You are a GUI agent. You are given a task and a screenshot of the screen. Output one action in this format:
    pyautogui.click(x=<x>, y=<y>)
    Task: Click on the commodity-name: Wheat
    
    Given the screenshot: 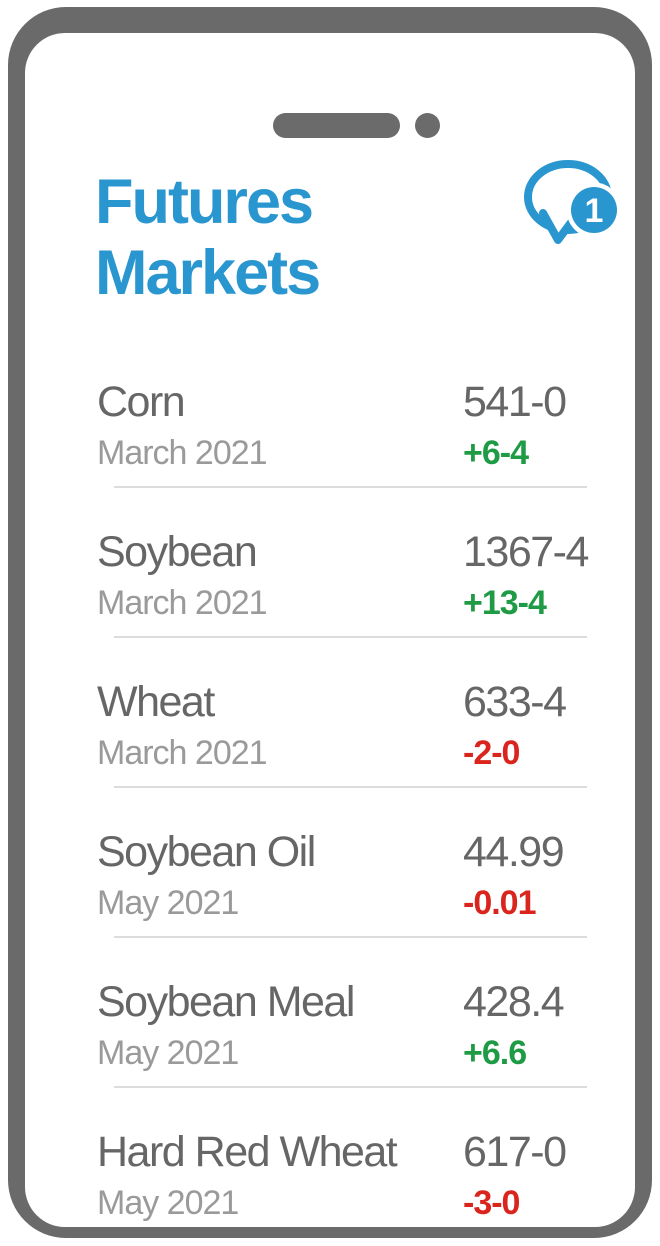 What is the action you would take?
    pyautogui.click(x=156, y=702)
    